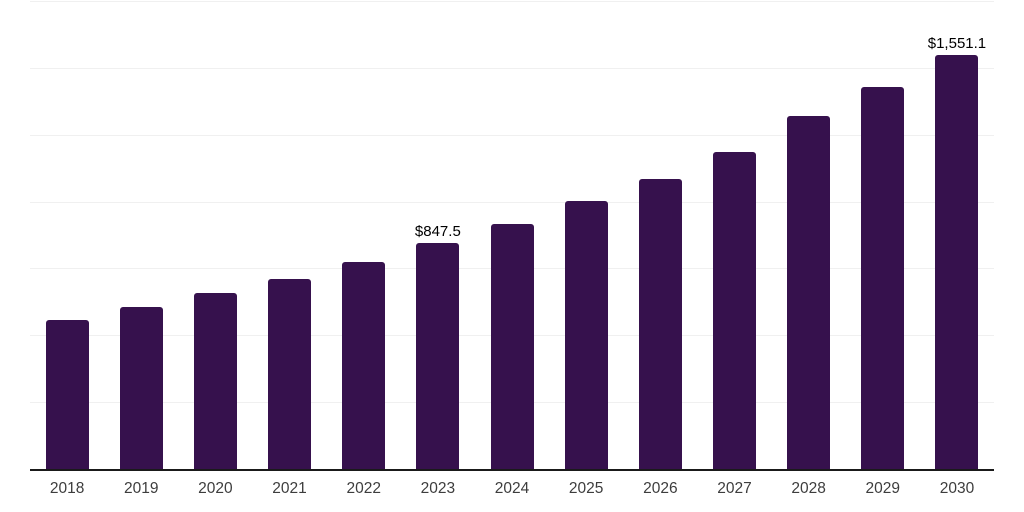  I want to click on x-tick-2022: 2022, so click(363, 488).